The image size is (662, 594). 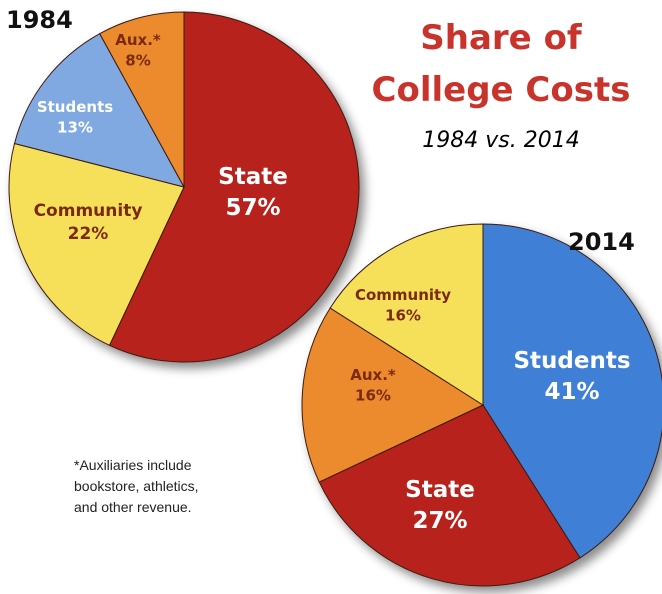 I want to click on pie-slice-2014-community, so click(x=406, y=314).